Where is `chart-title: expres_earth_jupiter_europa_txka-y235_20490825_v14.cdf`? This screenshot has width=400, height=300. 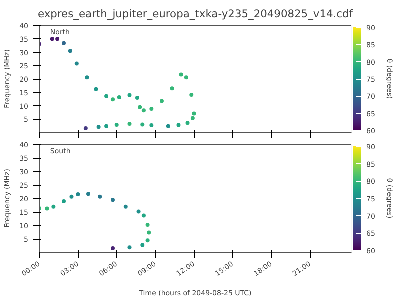
chart-title: expres_earth_jupiter_europa_txka-y235_20490825_v14.cdf is located at coordinates (196, 14).